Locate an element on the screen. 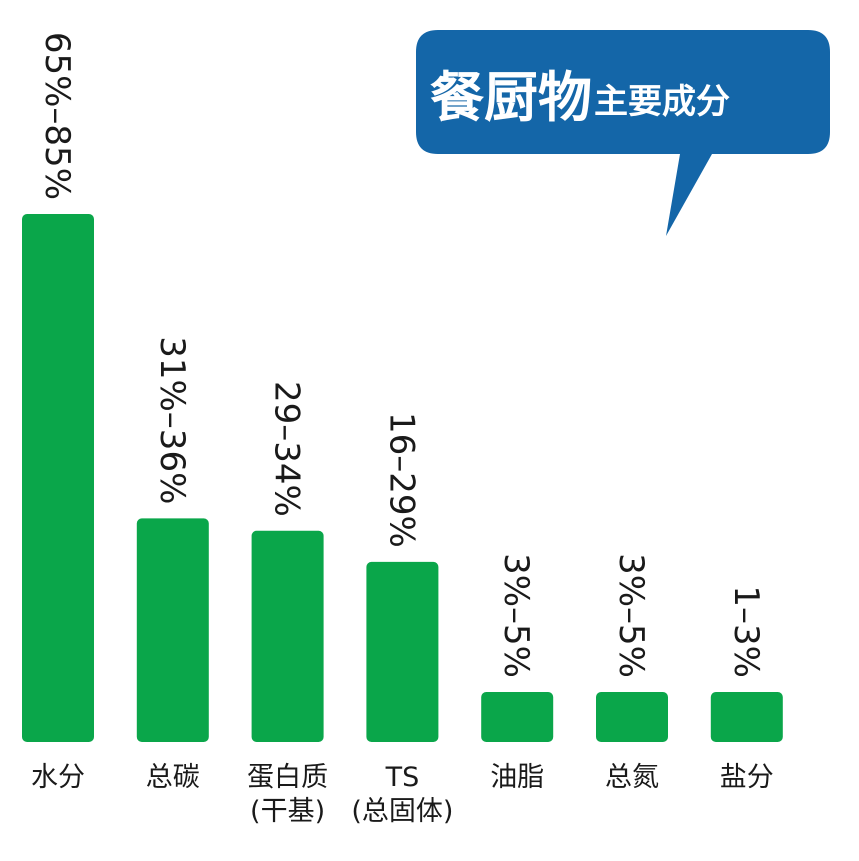  category-label-6: 盐分 is located at coordinates (747, 777).